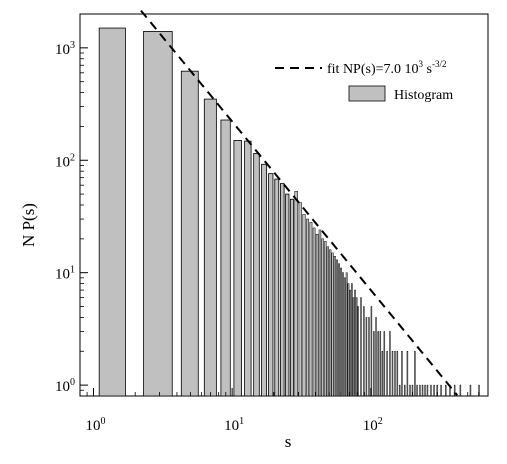 The image size is (507, 464). I want to click on legend: fit NP(s)=7.0 103 s-3/2 Histogram, so click(364, 81).